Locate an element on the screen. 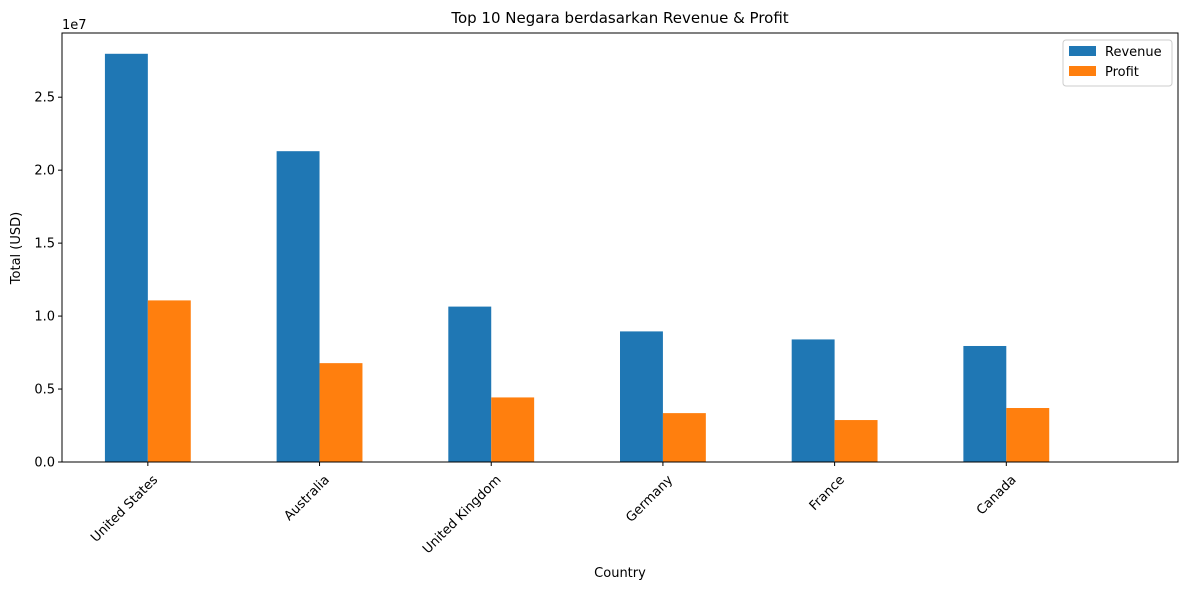 This screenshot has width=1189, height=595. bar-profit-france is located at coordinates (856, 441).